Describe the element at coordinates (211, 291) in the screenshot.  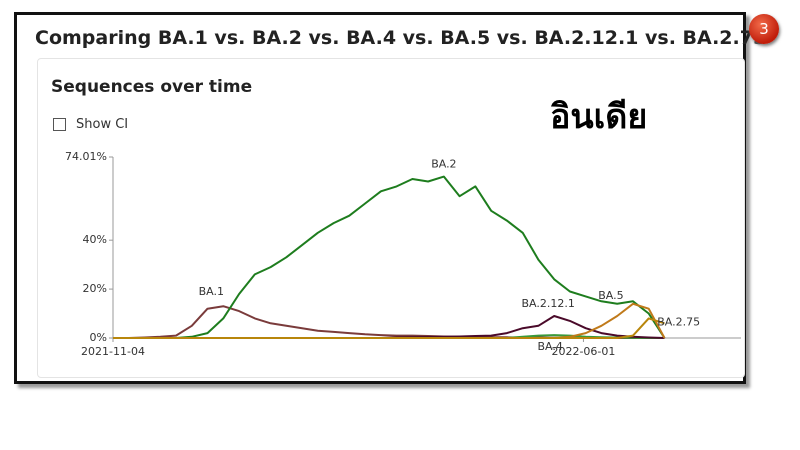
I see `series-label: BA.1` at that location.